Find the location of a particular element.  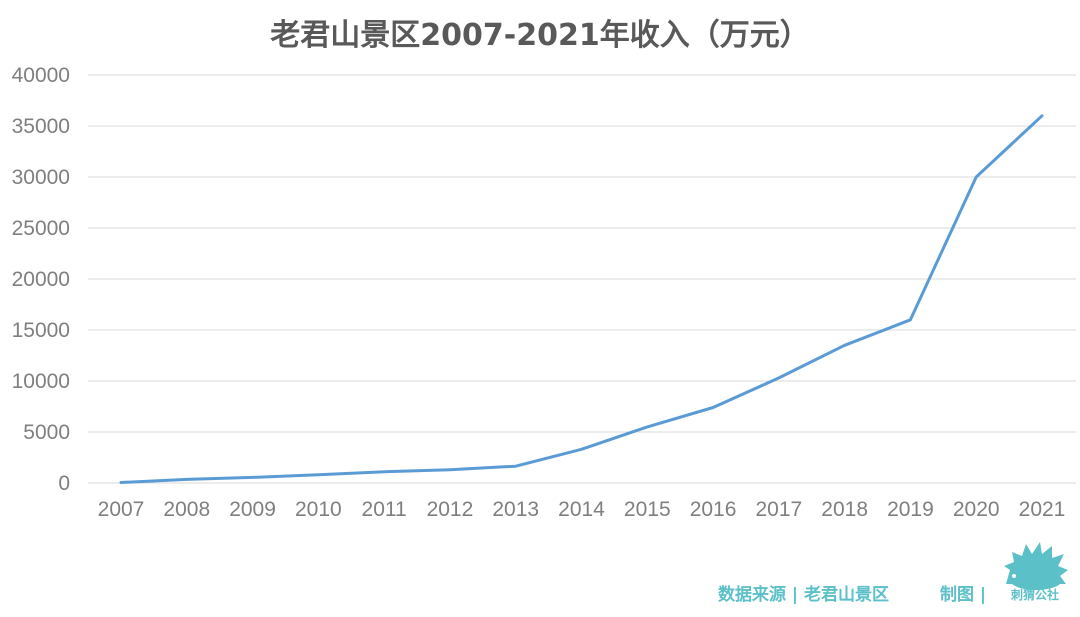

y-tick-label: 25000 is located at coordinates (41, 228).